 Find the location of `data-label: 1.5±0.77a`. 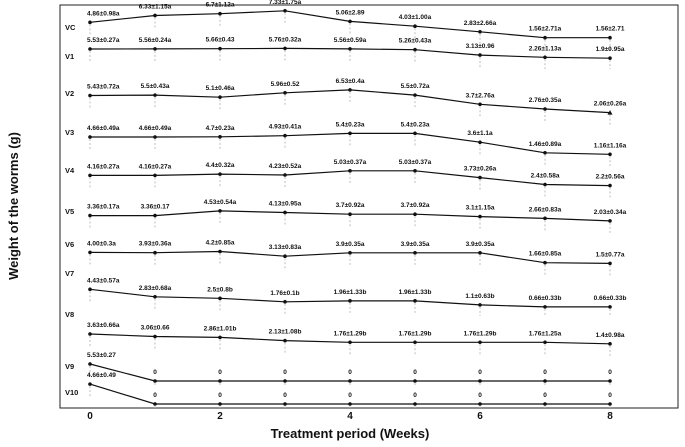

data-label: 1.5±0.77a is located at coordinates (610, 254).